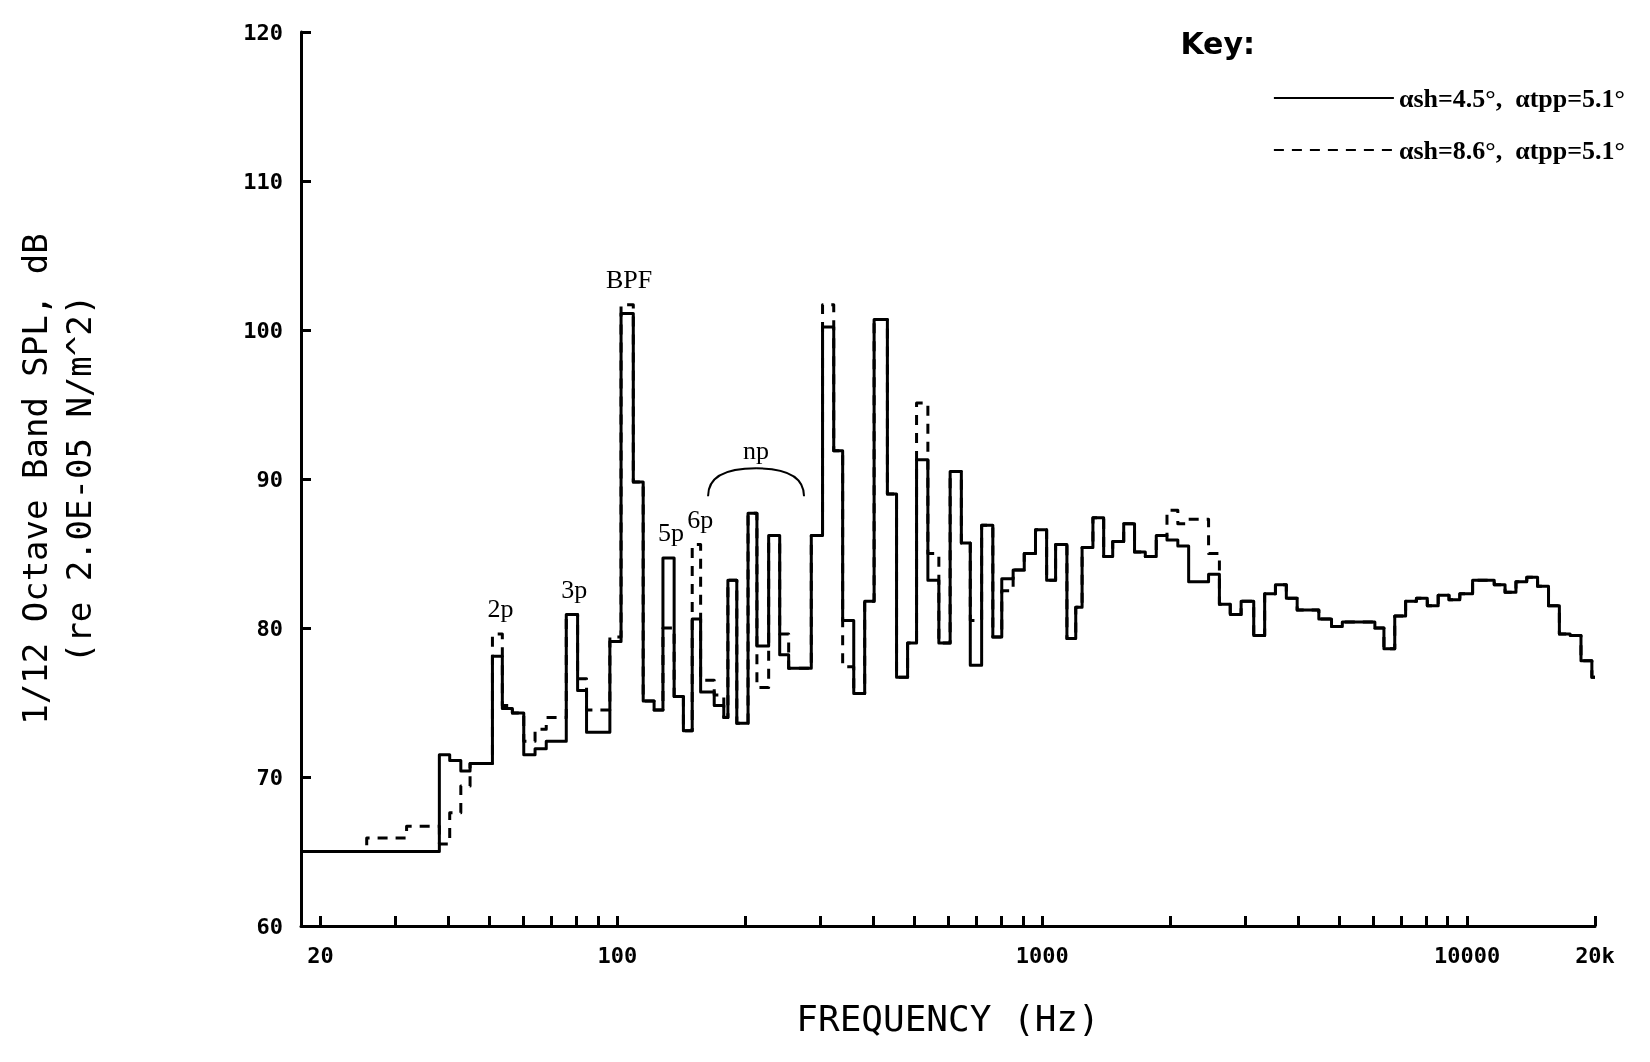 This screenshot has width=1650, height=1062. Describe the element at coordinates (263, 32) in the screenshot. I see `y-tick-label: 120` at that location.